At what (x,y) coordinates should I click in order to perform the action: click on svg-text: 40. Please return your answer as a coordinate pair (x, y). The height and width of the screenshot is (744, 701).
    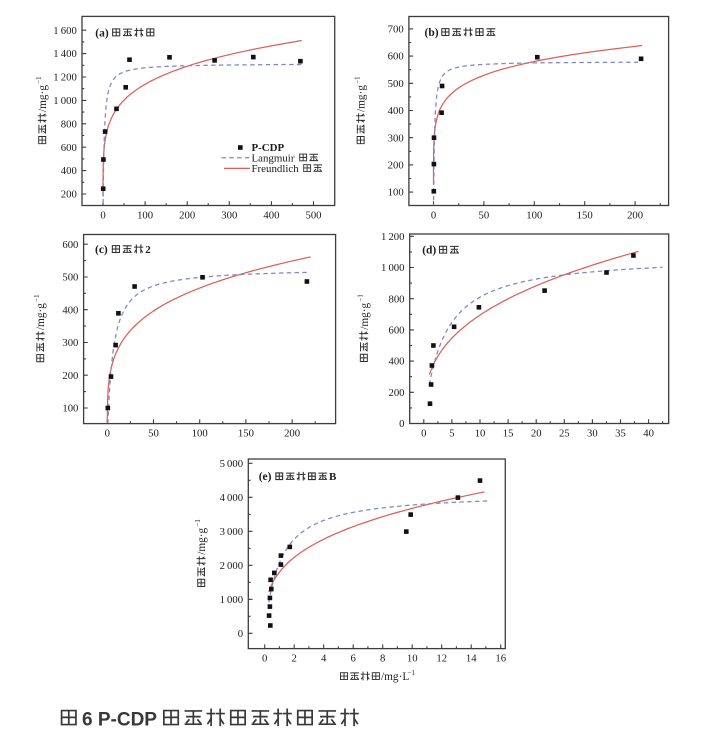
    Looking at the image, I should click on (648, 433).